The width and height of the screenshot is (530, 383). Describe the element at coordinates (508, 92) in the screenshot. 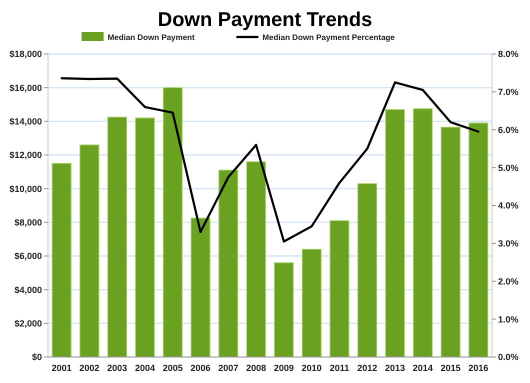

I see `y2-tick-label: 7.0%` at that location.